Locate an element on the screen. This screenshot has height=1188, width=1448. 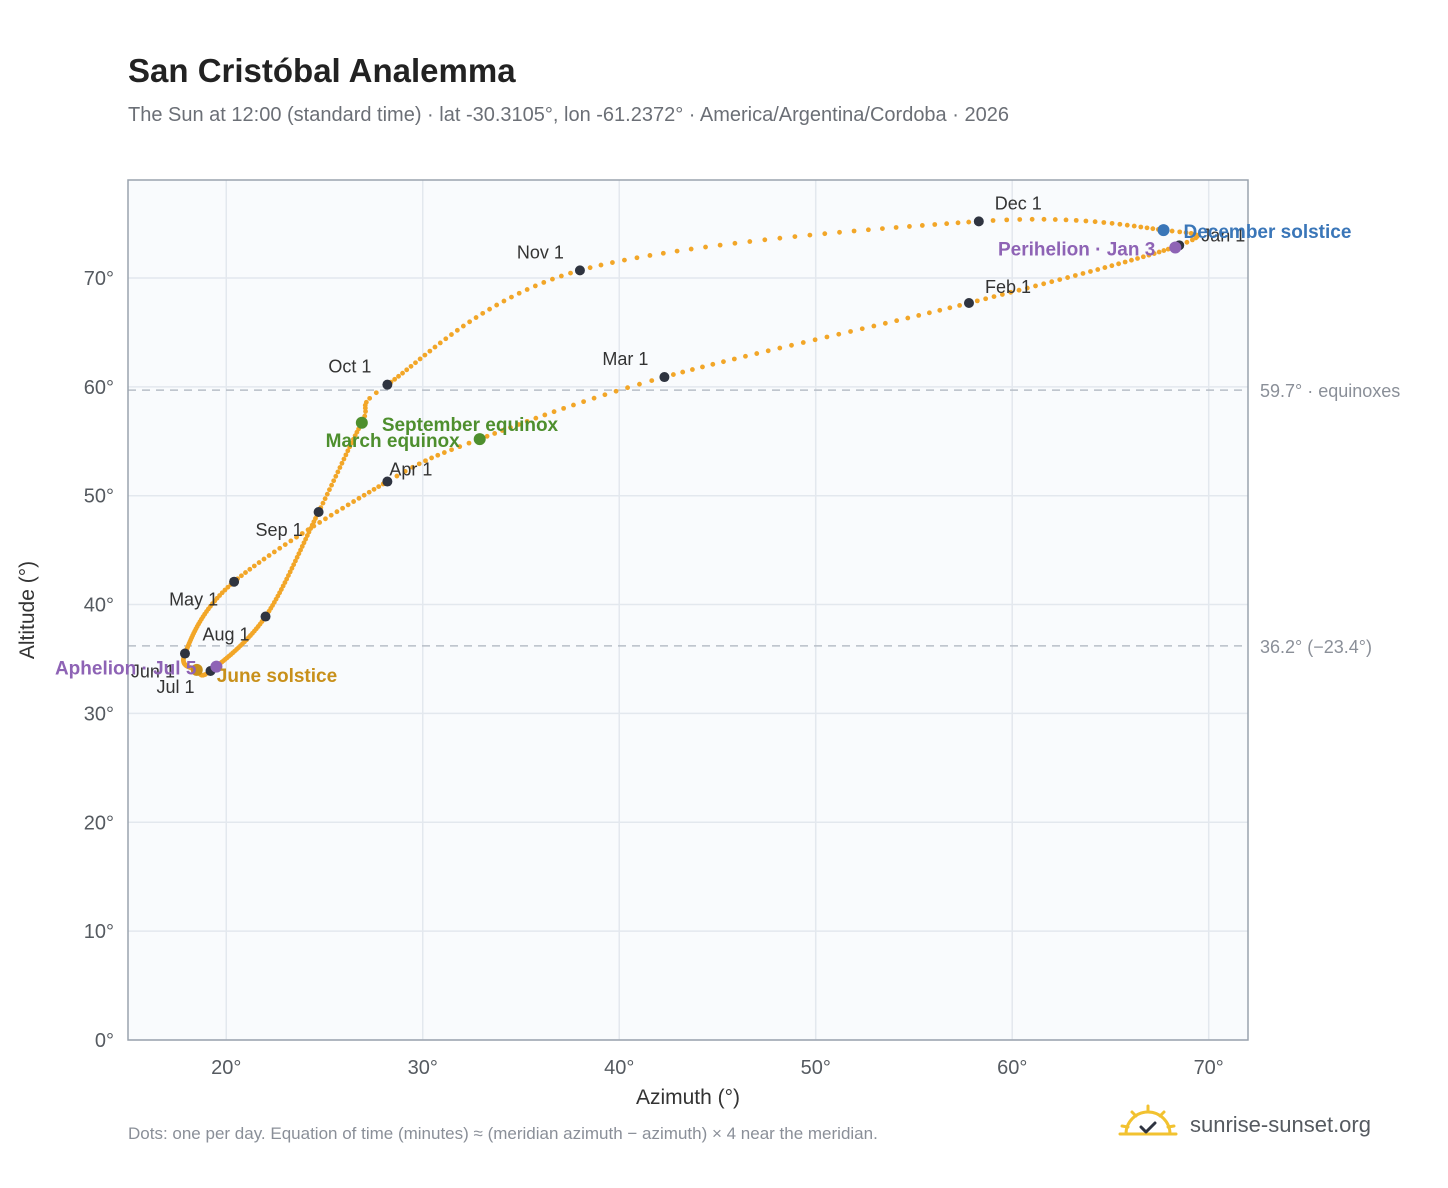
brand-logo: sunrise-sunset.org is located at coordinates (1253, 1125).